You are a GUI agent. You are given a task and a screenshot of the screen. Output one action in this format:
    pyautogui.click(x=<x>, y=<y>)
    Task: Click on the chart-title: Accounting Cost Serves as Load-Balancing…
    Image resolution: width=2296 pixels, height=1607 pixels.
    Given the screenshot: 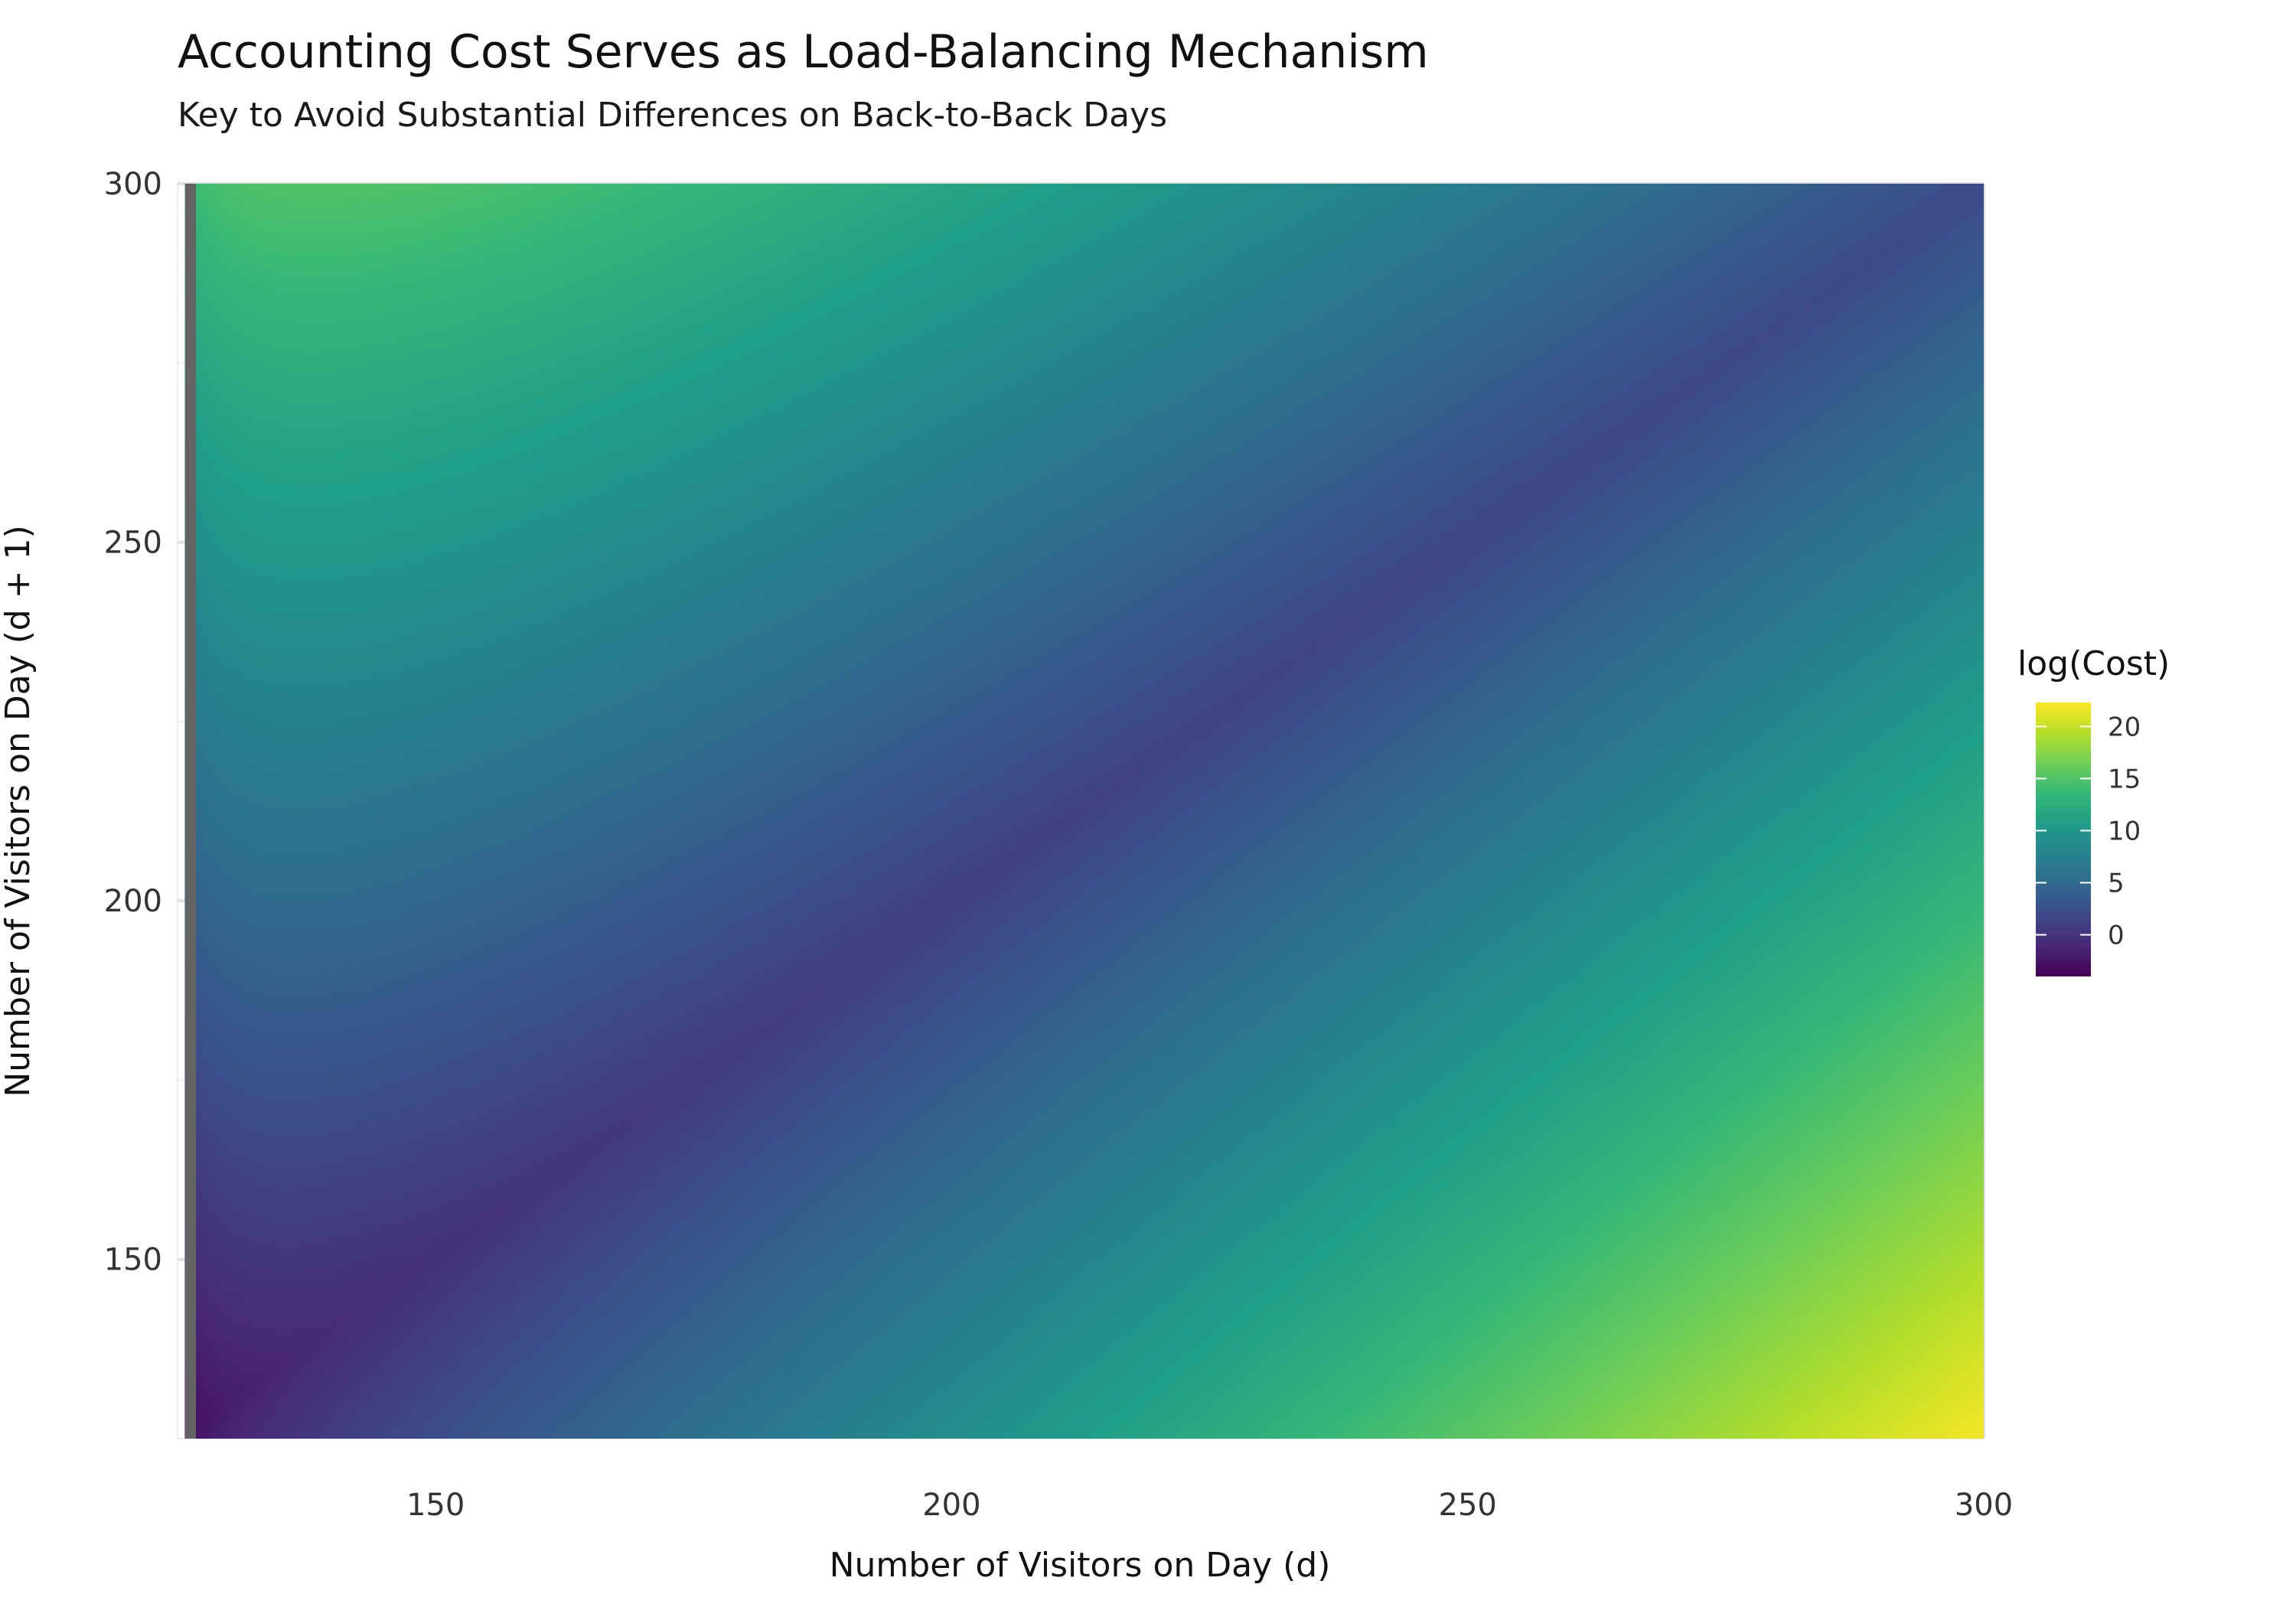 What is the action you would take?
    pyautogui.click(x=803, y=52)
    